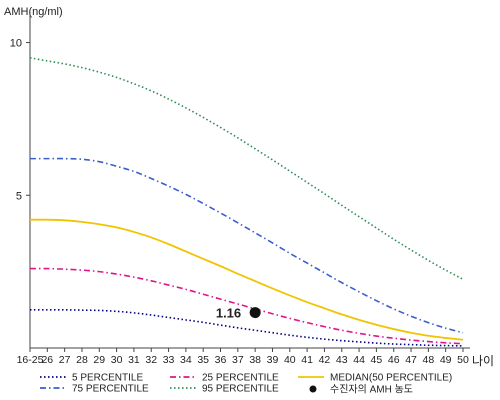 The height and width of the screenshot is (400, 500). I want to click on x-tick-label: 34, so click(186, 360).